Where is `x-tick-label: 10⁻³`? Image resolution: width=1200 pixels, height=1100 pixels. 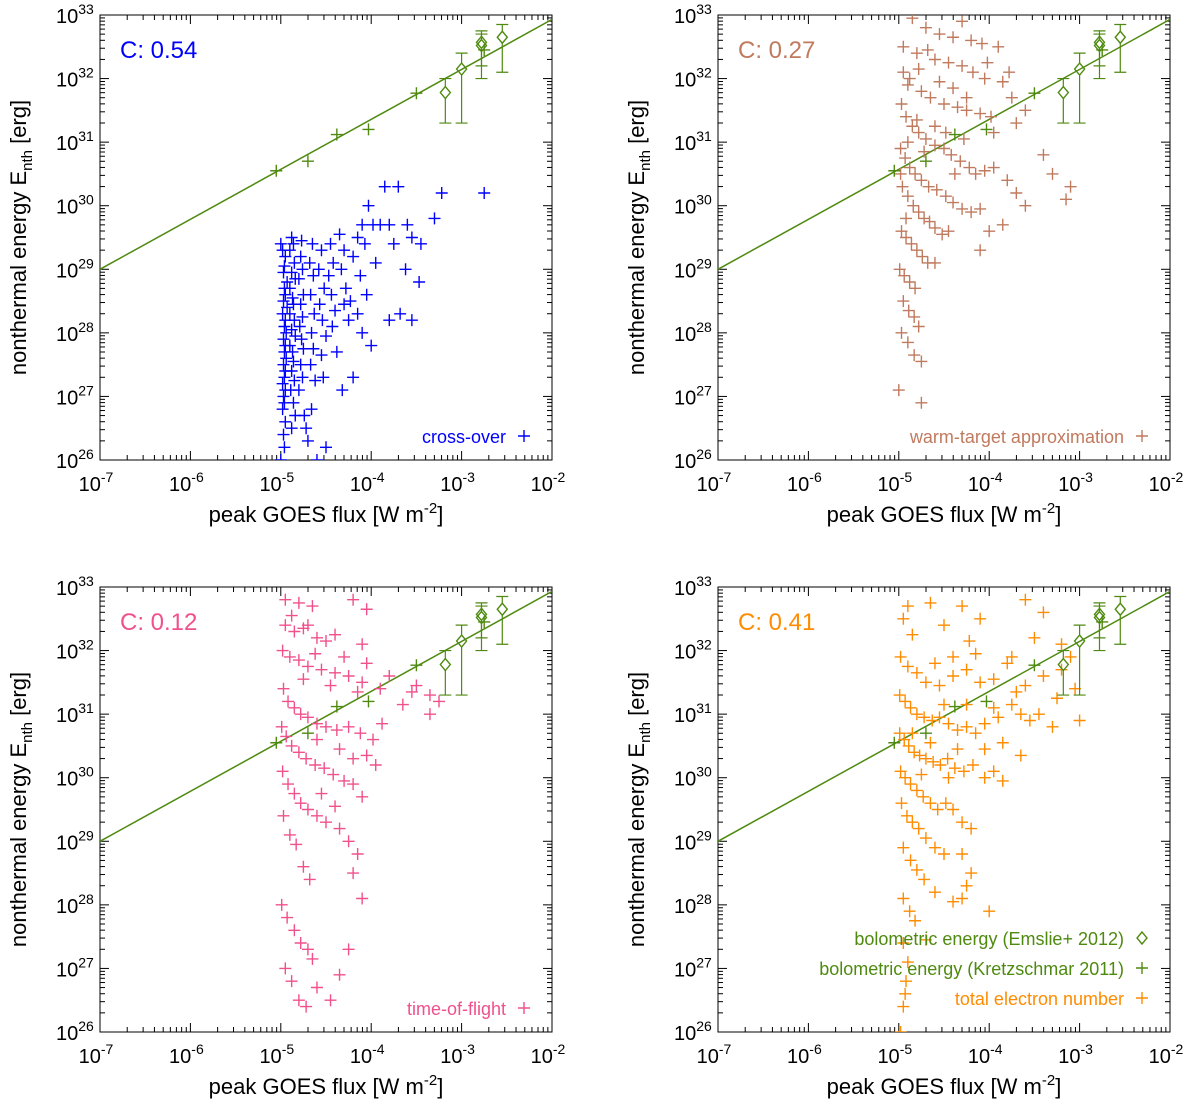 x-tick-label: 10⁻³ is located at coordinates (457, 482).